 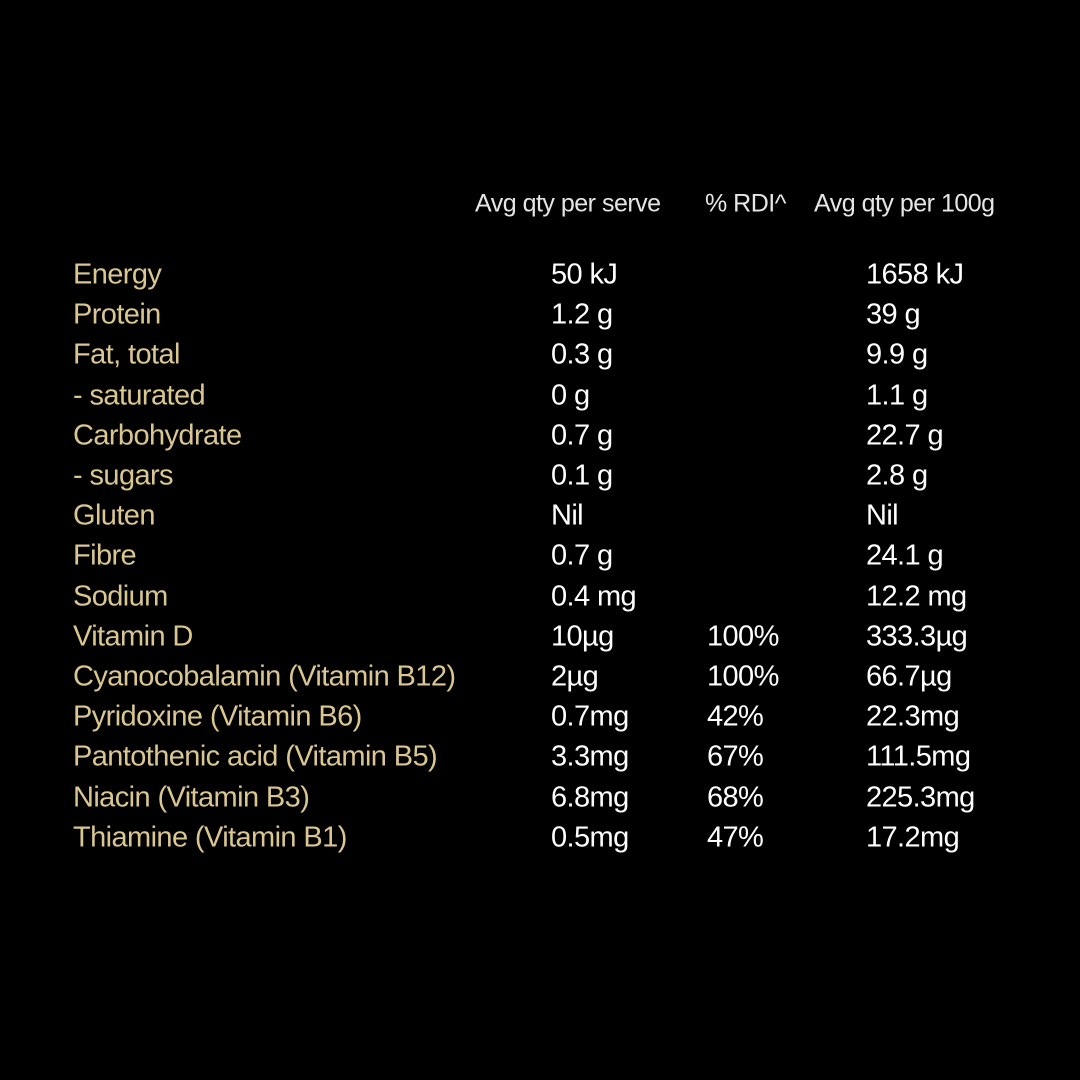 I want to click on nutrient-name: Gluten, so click(x=114, y=515).